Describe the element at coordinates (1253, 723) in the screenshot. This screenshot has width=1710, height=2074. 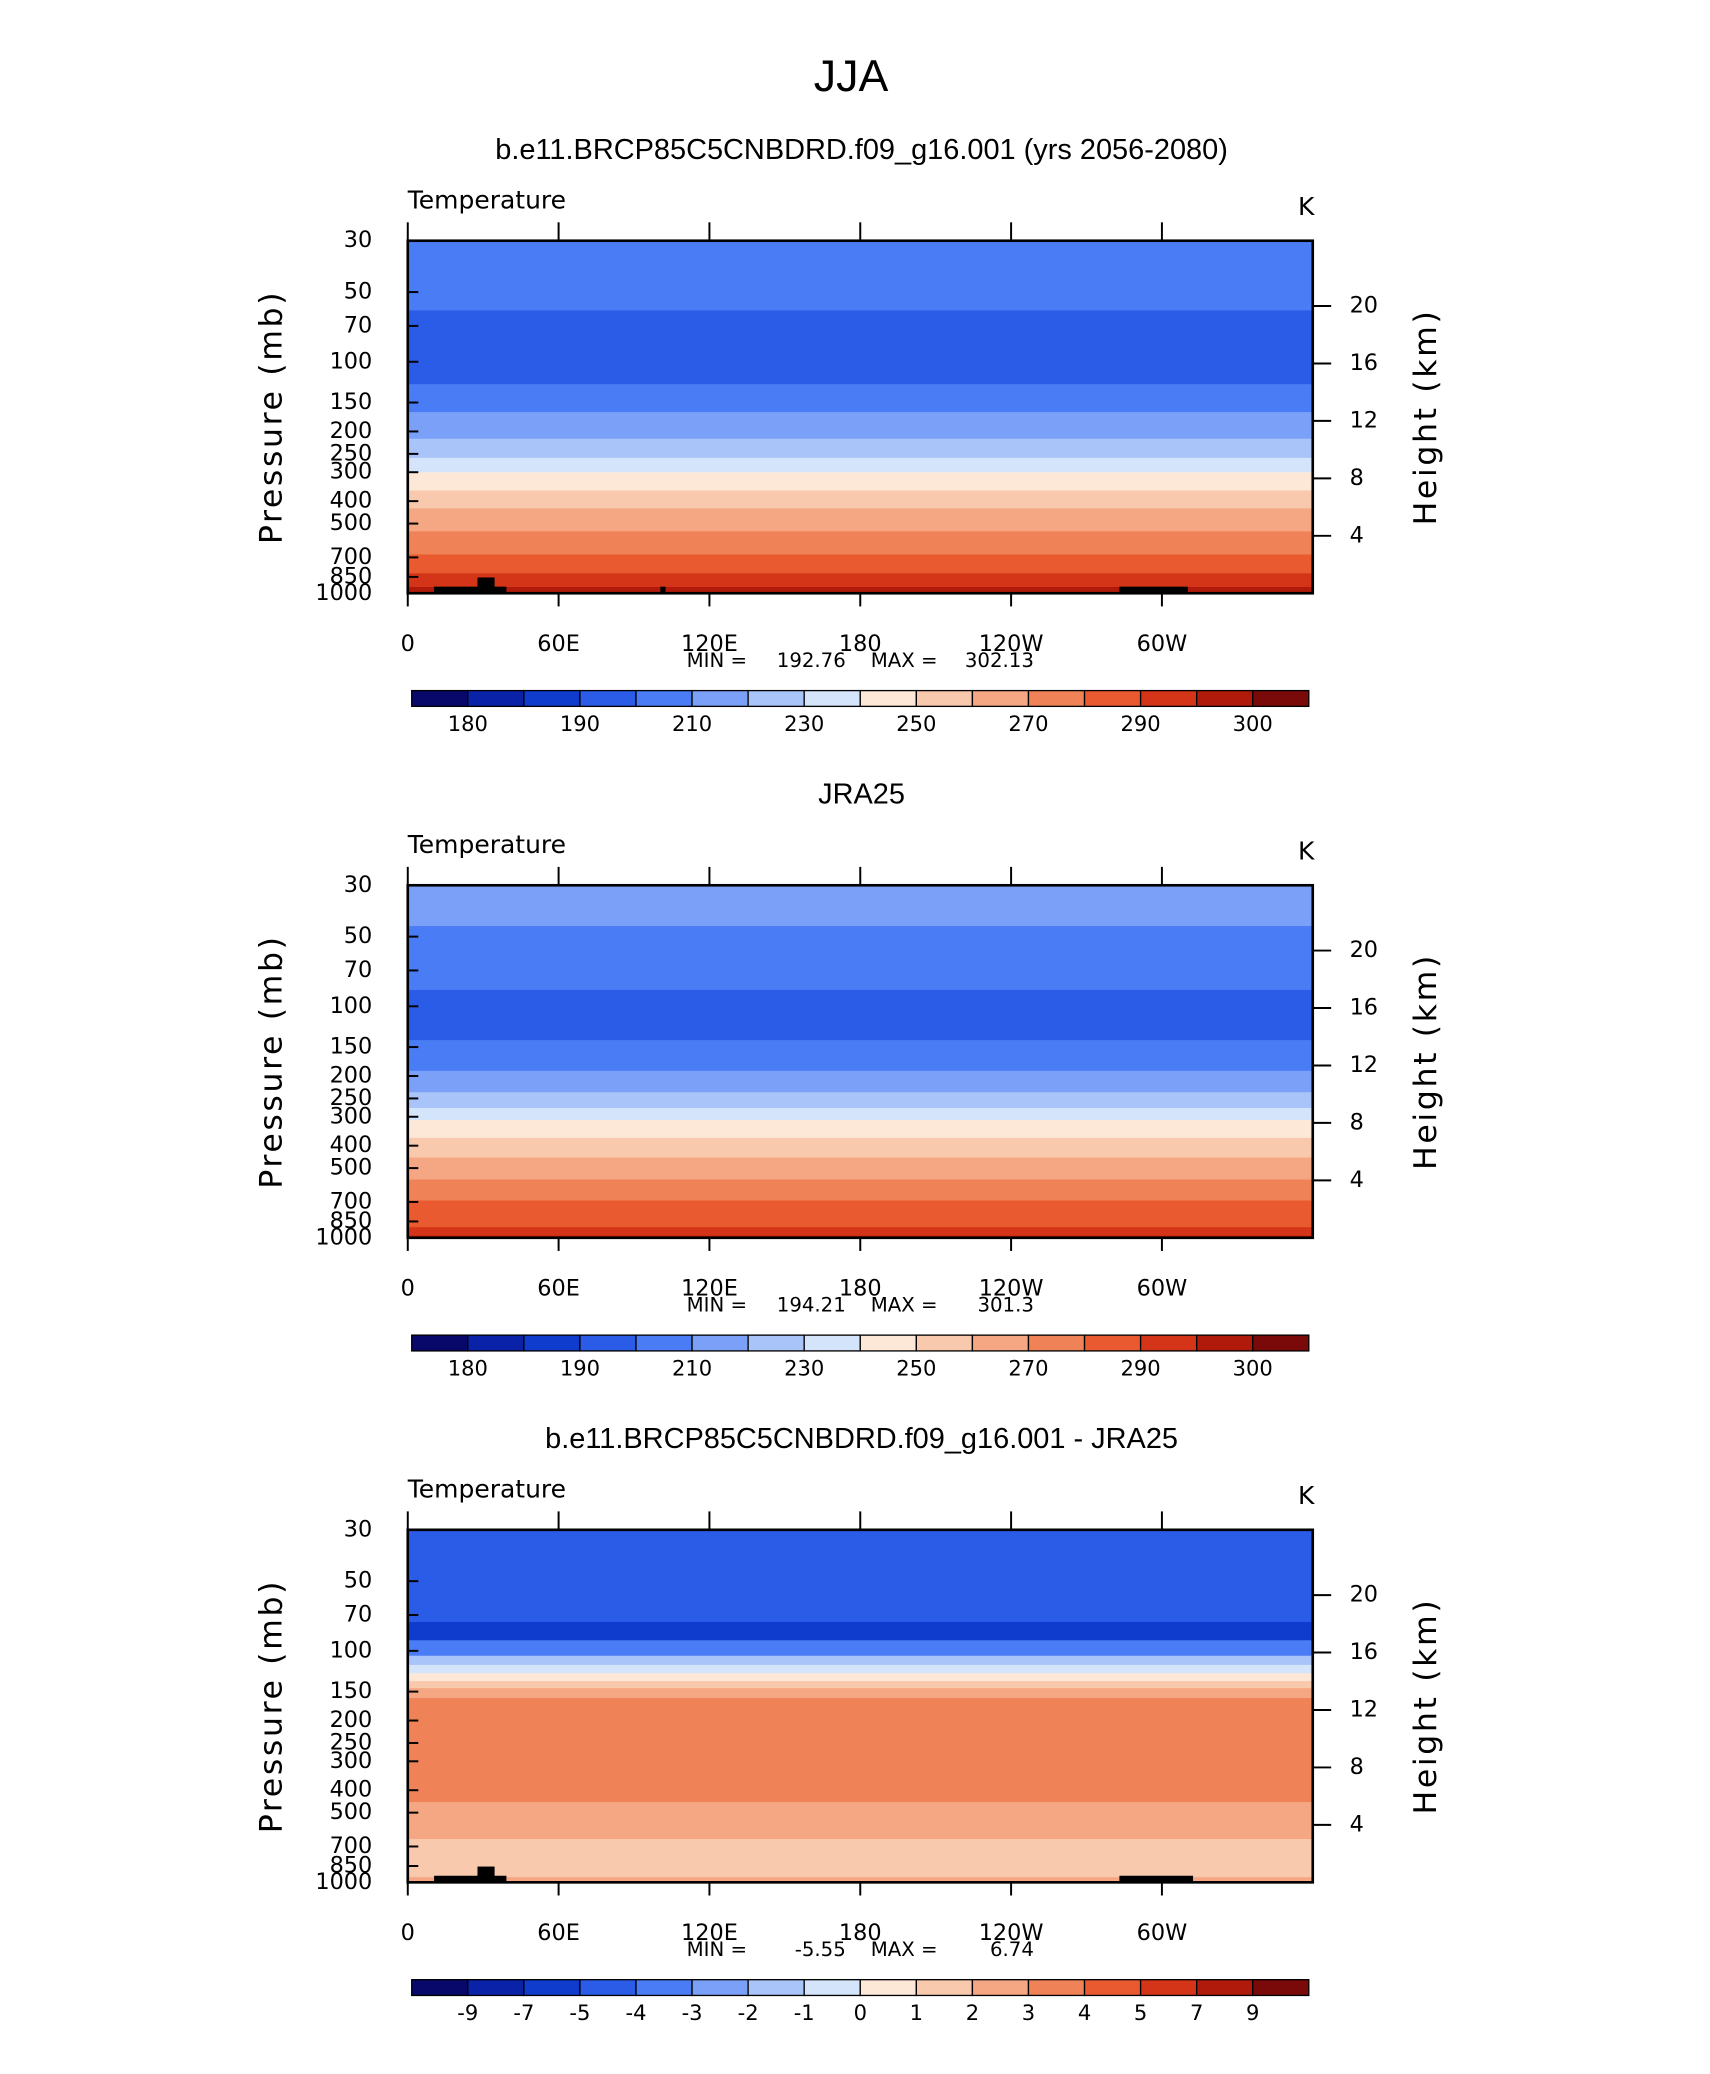
I see `colorbar-label: 300` at that location.